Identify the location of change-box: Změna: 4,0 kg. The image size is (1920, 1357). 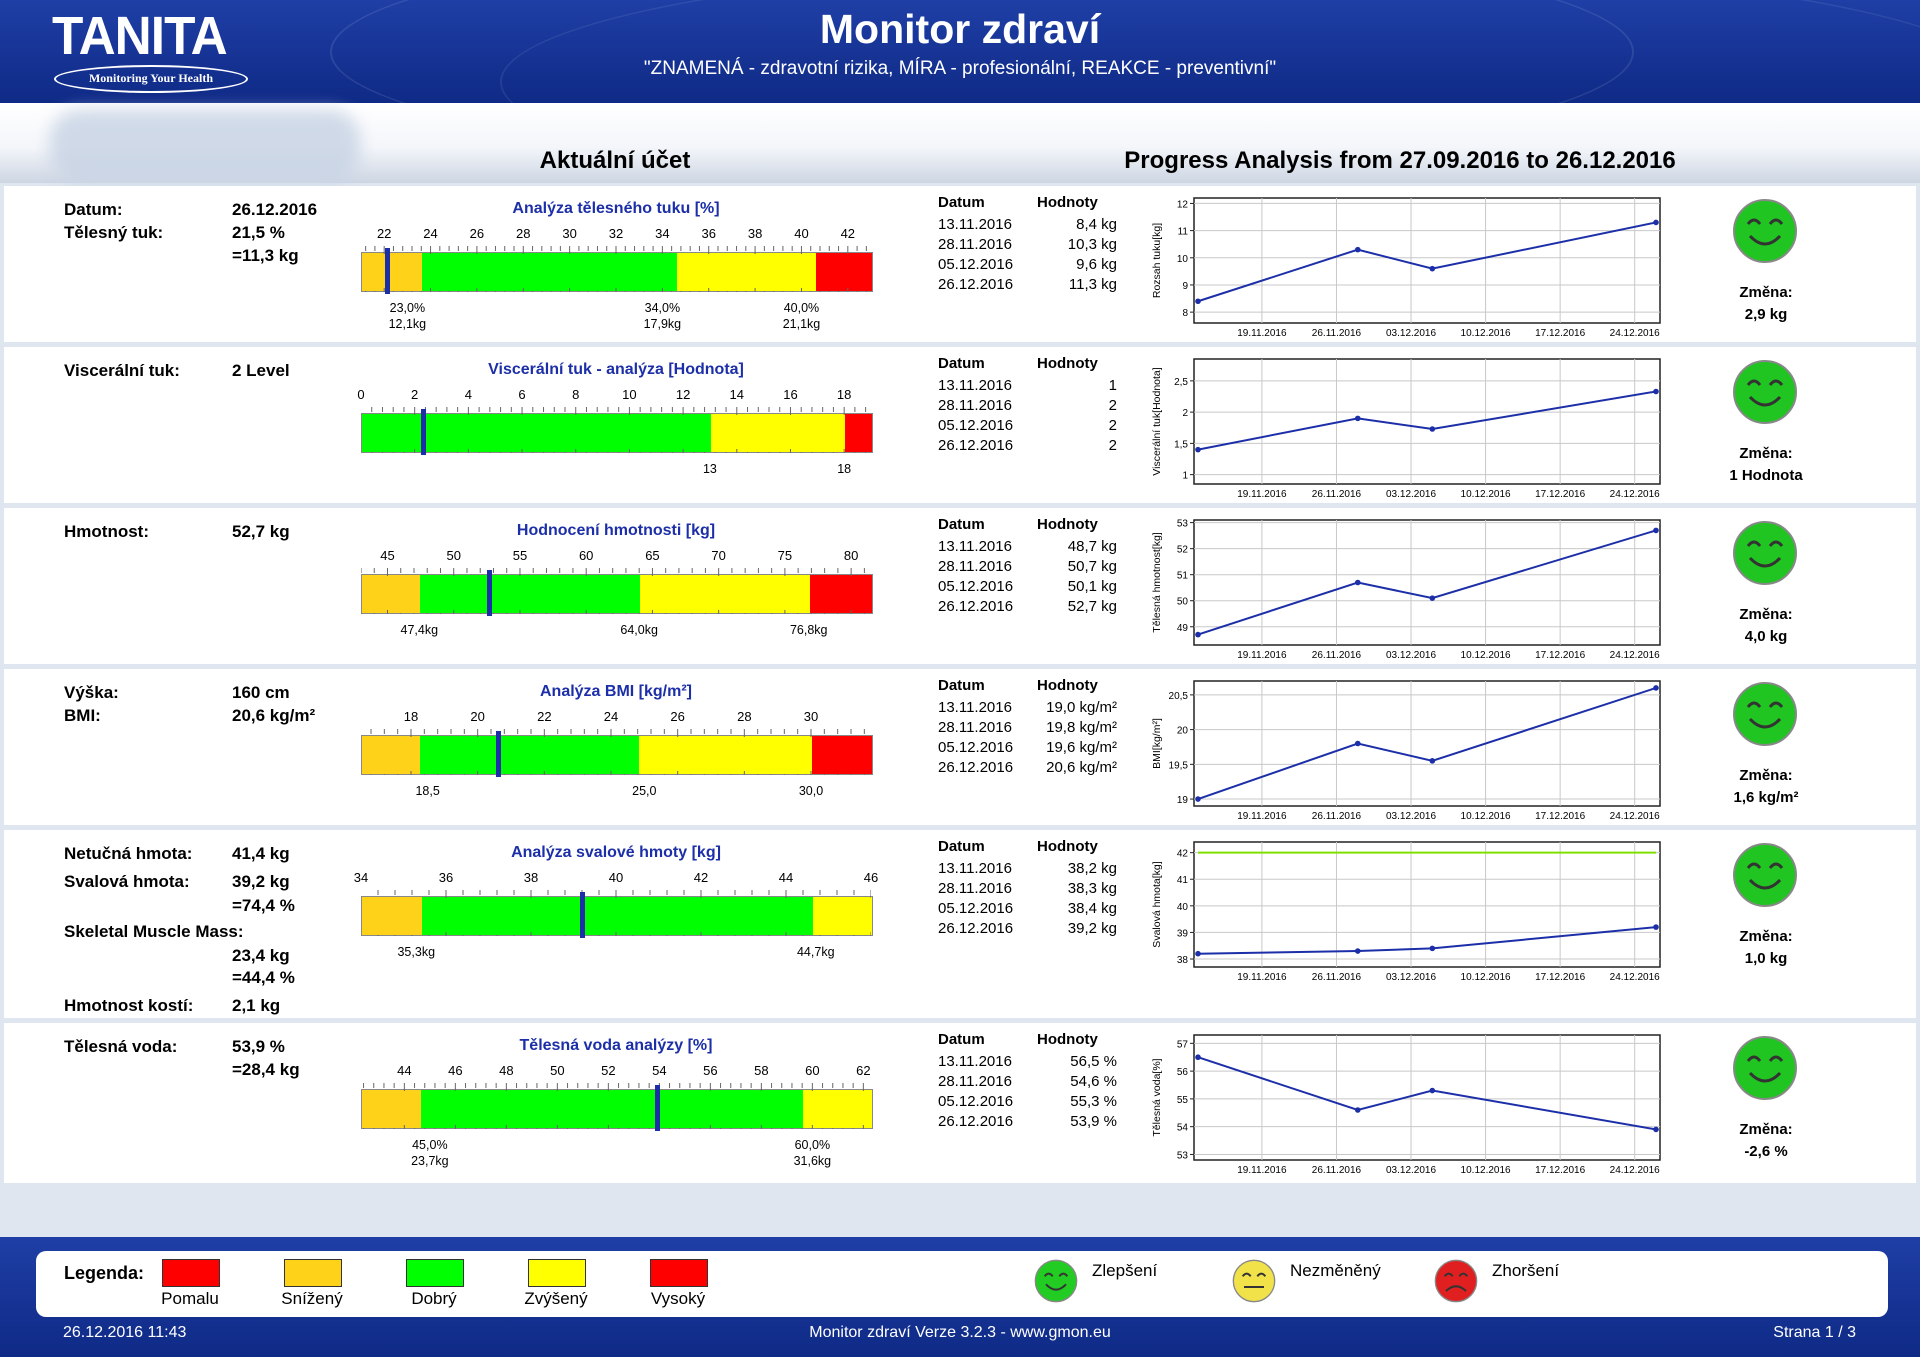
(1766, 626).